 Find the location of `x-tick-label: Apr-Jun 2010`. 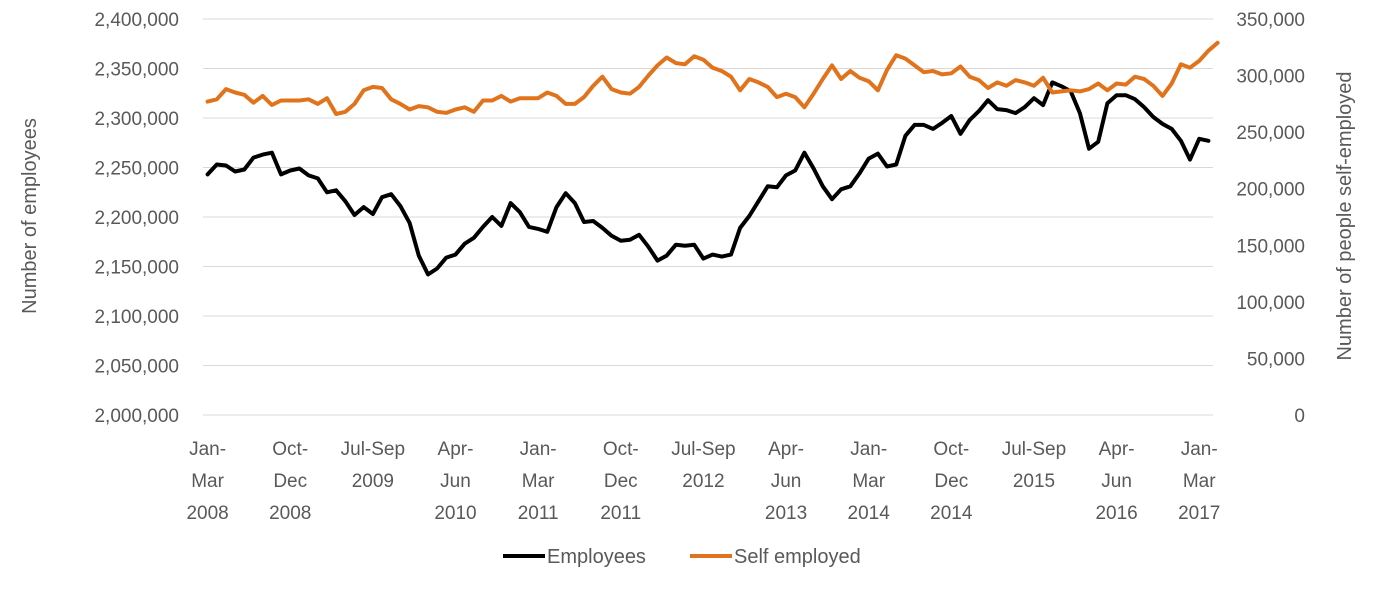

x-tick-label: Apr-Jun 2010 is located at coordinates (455, 481).